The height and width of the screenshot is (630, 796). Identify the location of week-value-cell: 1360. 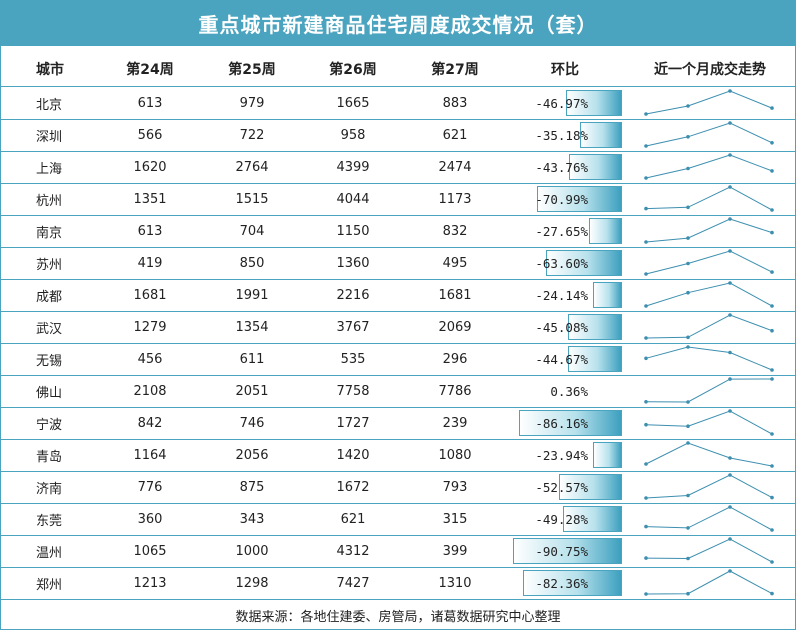
(353, 263).